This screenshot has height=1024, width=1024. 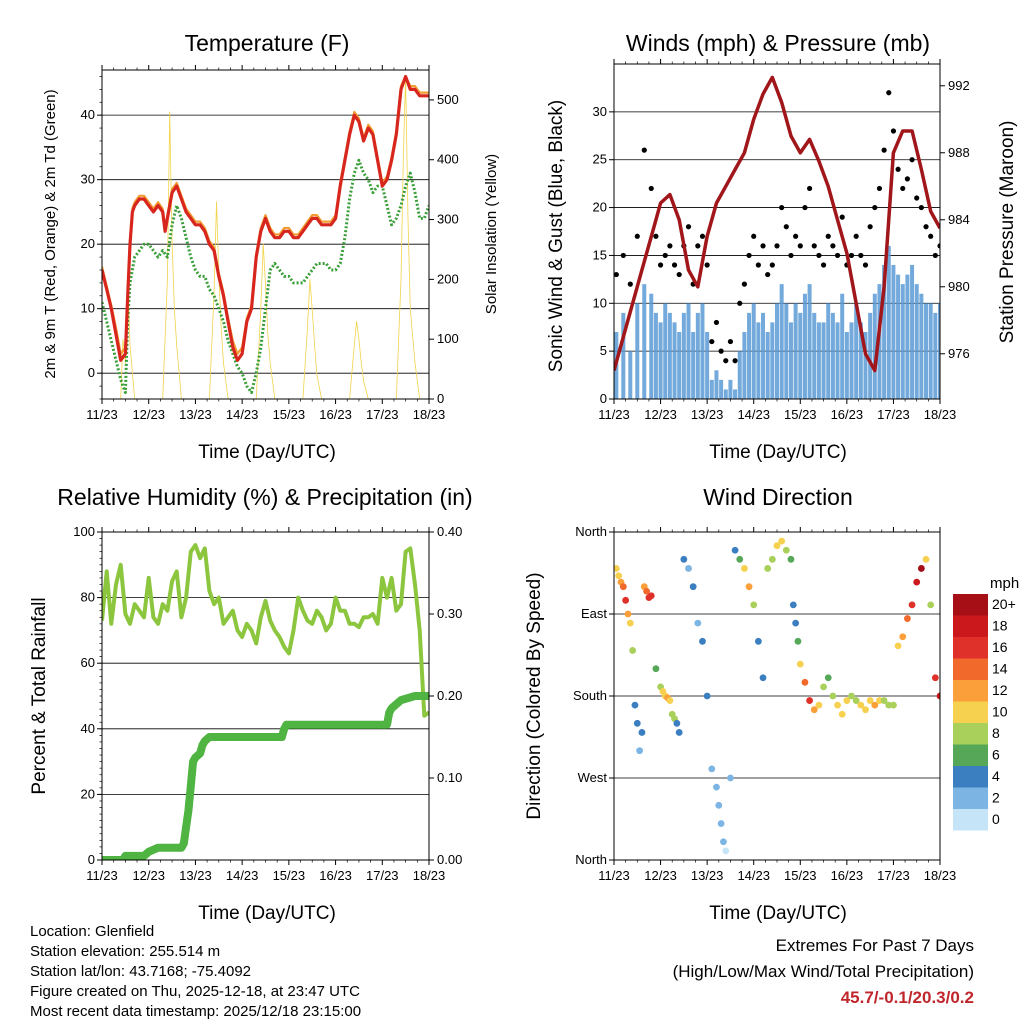 What do you see at coordinates (148, 875) in the screenshot?
I see `rh-xtick-label: 12/23` at bounding box center [148, 875].